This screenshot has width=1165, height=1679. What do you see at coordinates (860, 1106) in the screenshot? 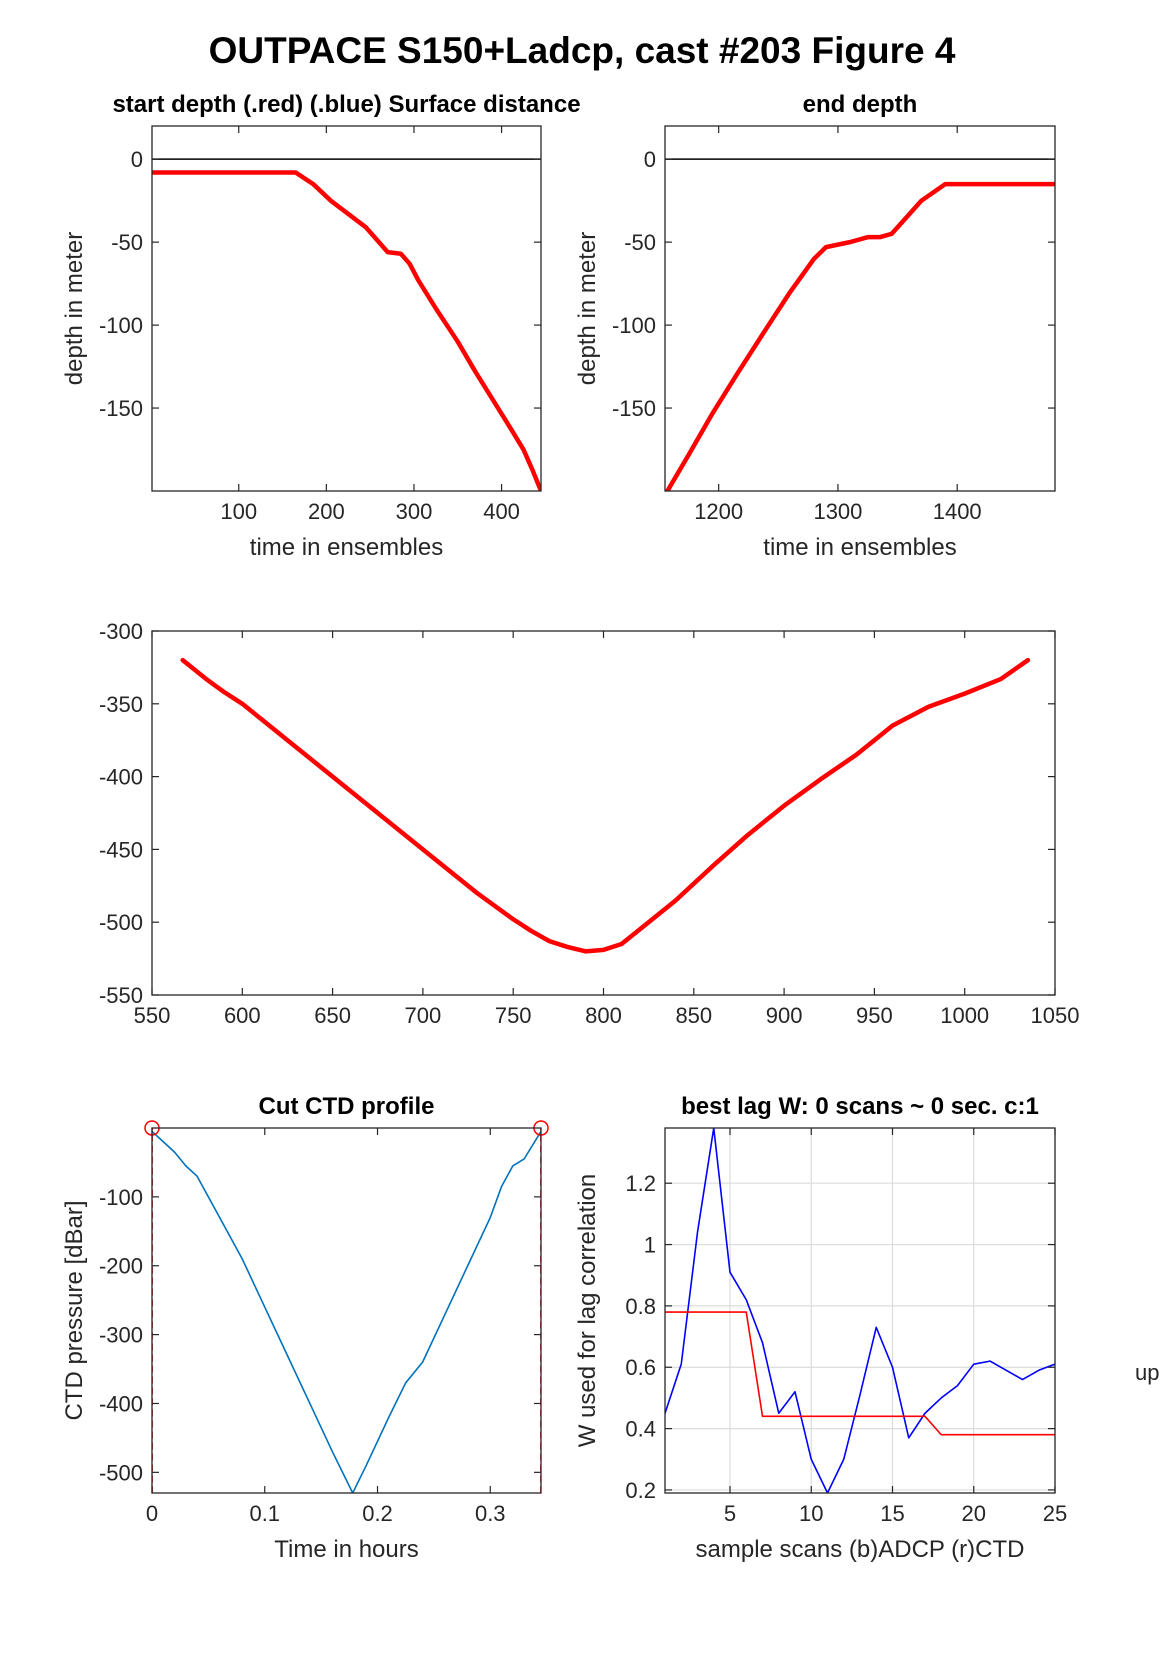
I see `panel-title: best lag W: 0 scans ~ 0 sec. c:1` at bounding box center [860, 1106].